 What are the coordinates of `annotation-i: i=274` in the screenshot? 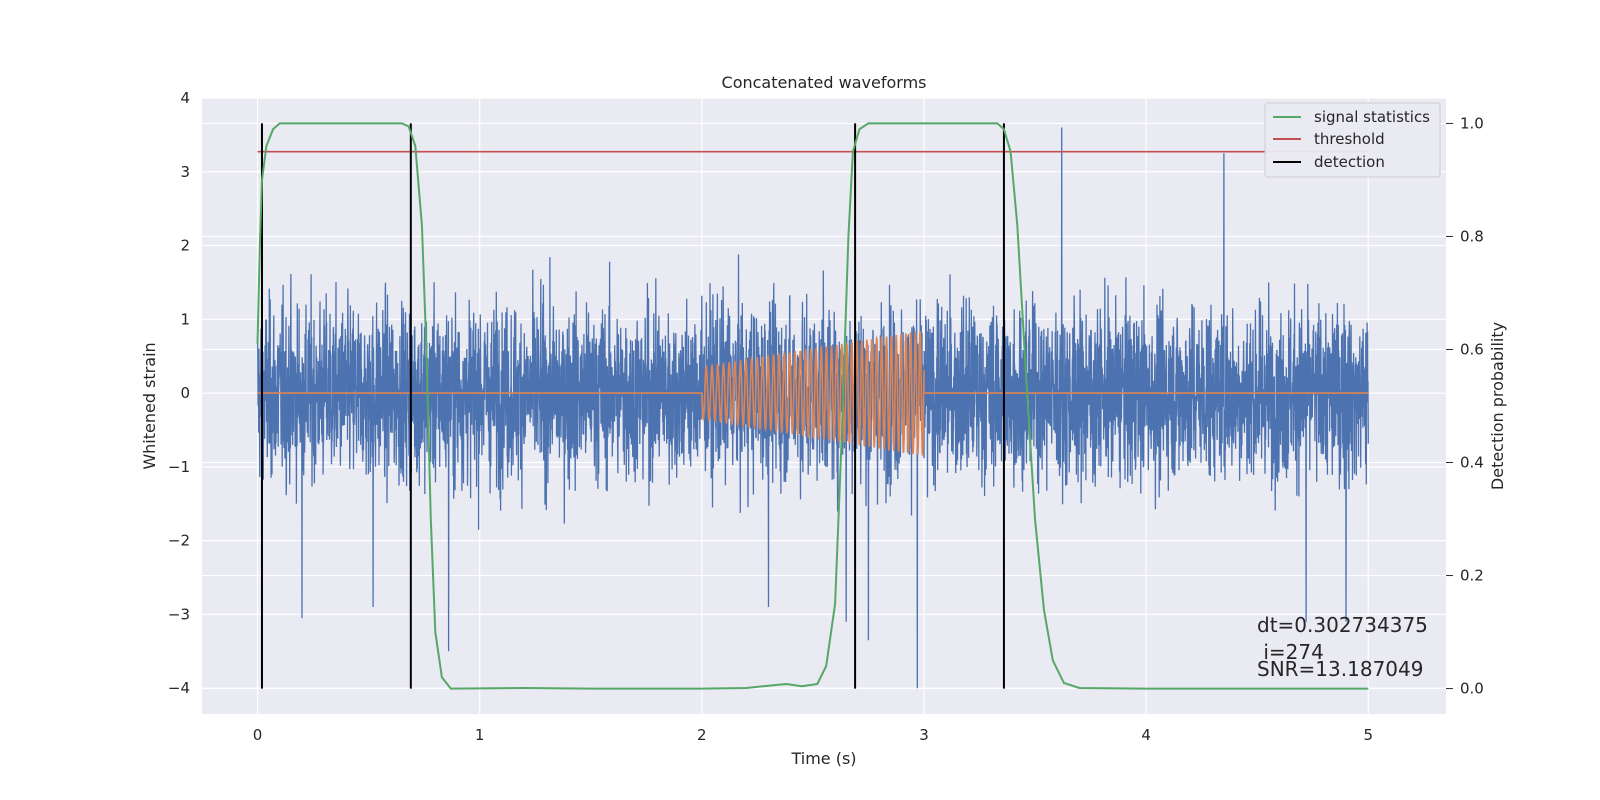 It's located at (1290, 652).